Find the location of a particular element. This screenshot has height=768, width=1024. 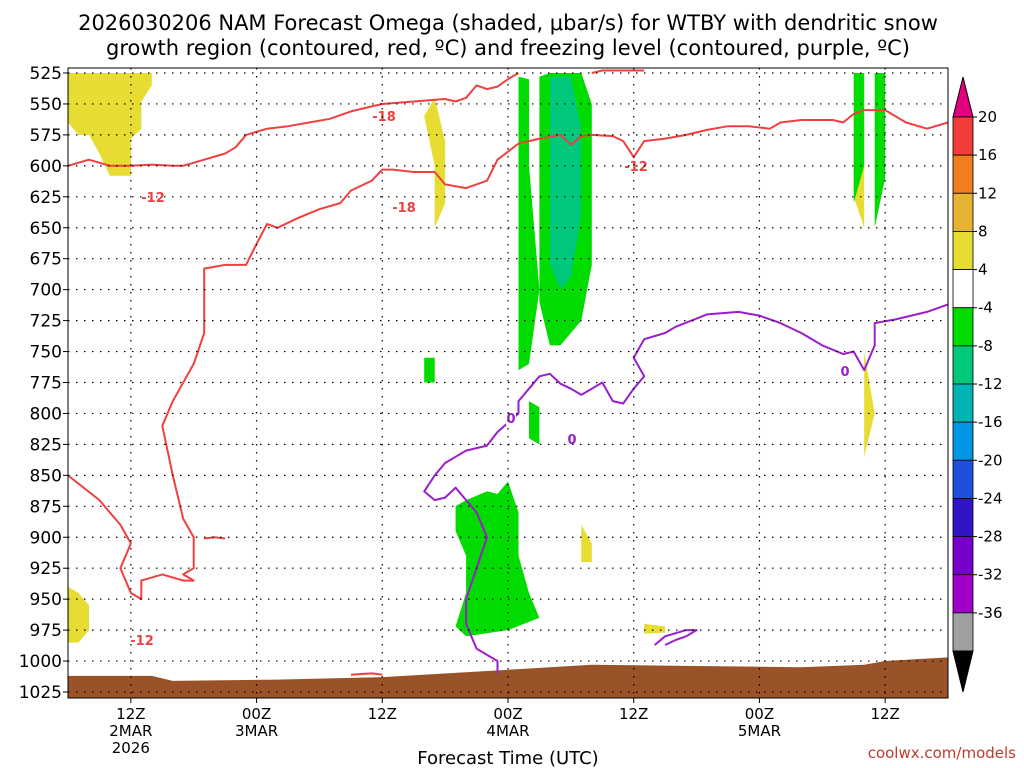

y-tick-label: 550 is located at coordinates (46, 105).